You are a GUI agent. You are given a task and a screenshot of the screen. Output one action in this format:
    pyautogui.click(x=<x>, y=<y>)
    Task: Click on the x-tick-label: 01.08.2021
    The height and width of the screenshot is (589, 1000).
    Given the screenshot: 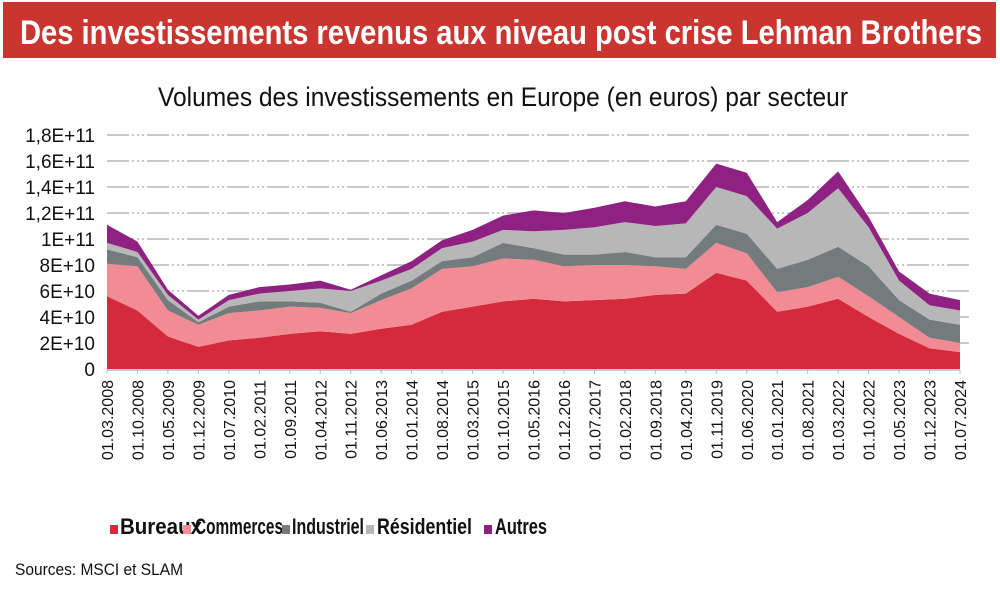 What is the action you would take?
    pyautogui.click(x=809, y=420)
    